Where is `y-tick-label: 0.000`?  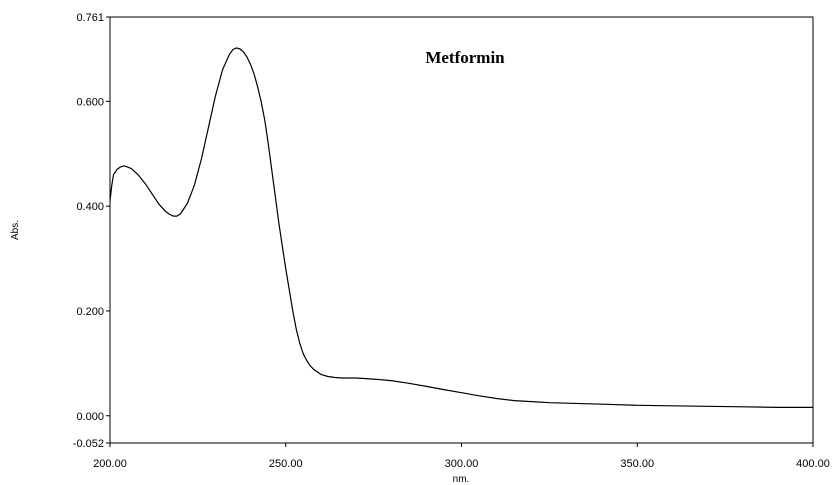 y-tick-label: 0.000 is located at coordinates (90, 417).